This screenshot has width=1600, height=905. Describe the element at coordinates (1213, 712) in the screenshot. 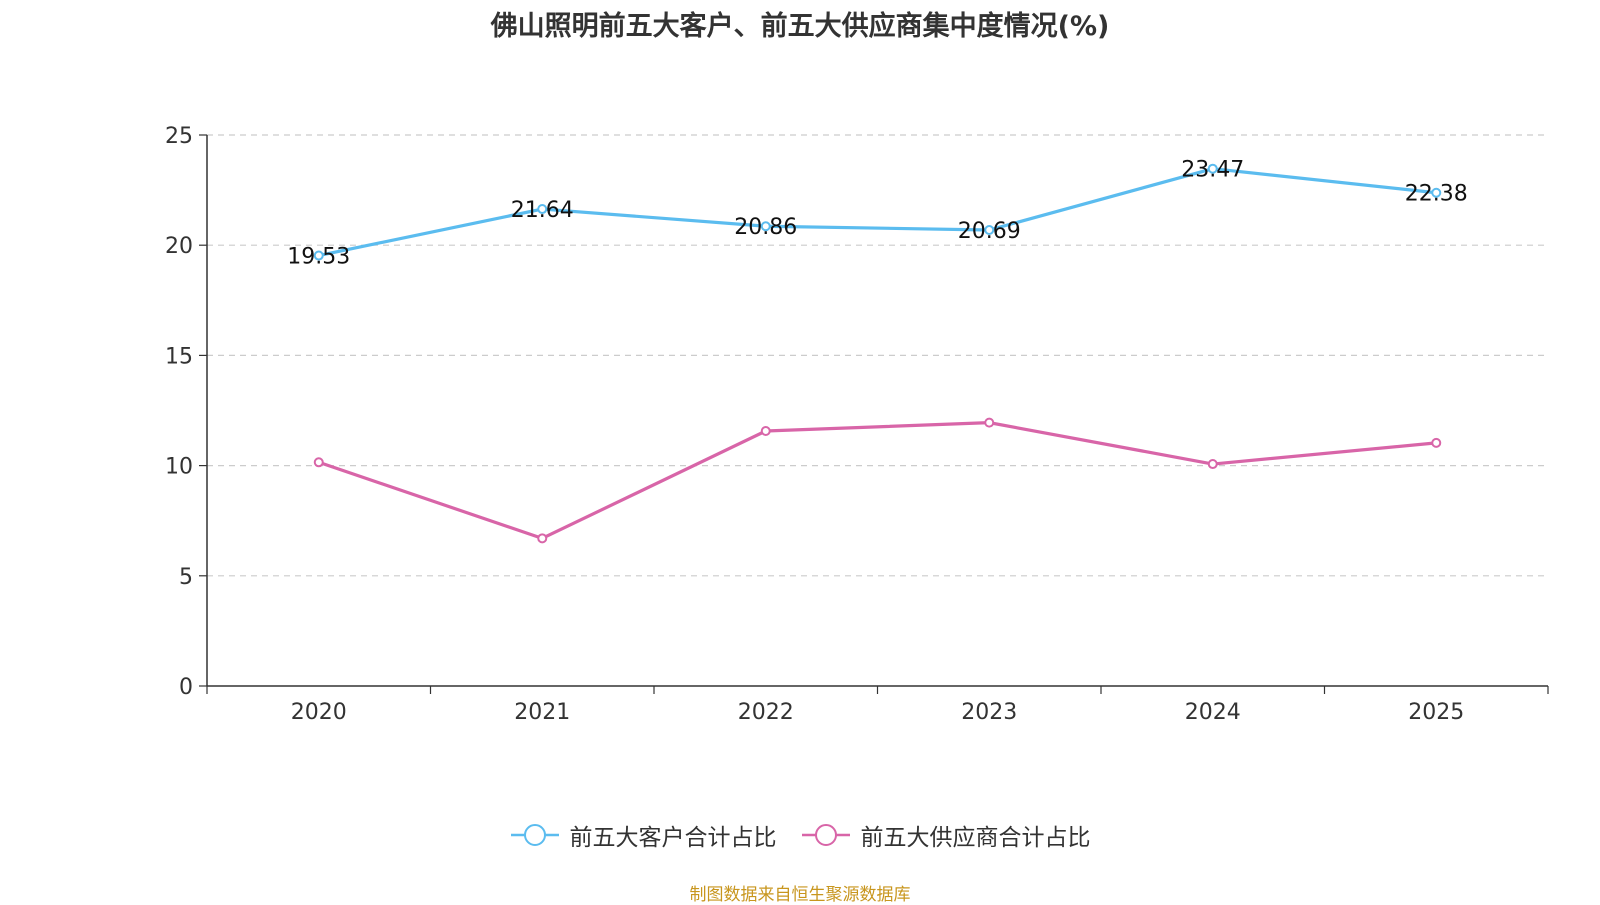

I see `x-tick-label: 2024` at that location.